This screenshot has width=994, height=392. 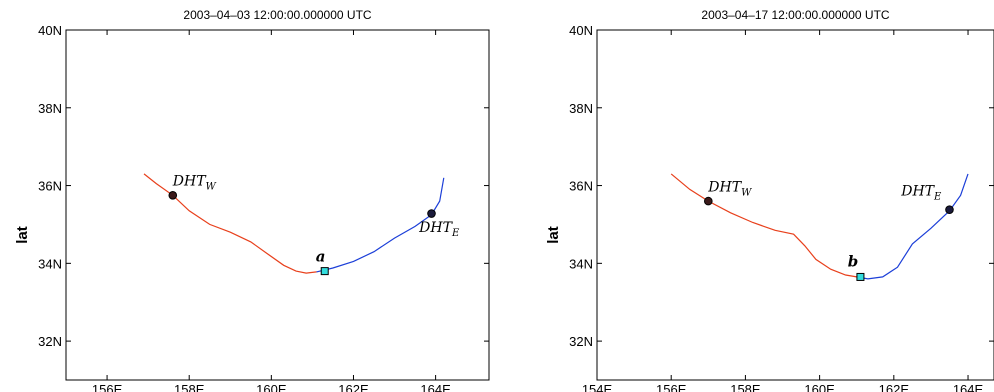 What do you see at coordinates (597, 387) in the screenshot?
I see `x-tick-label: 154E` at bounding box center [597, 387].